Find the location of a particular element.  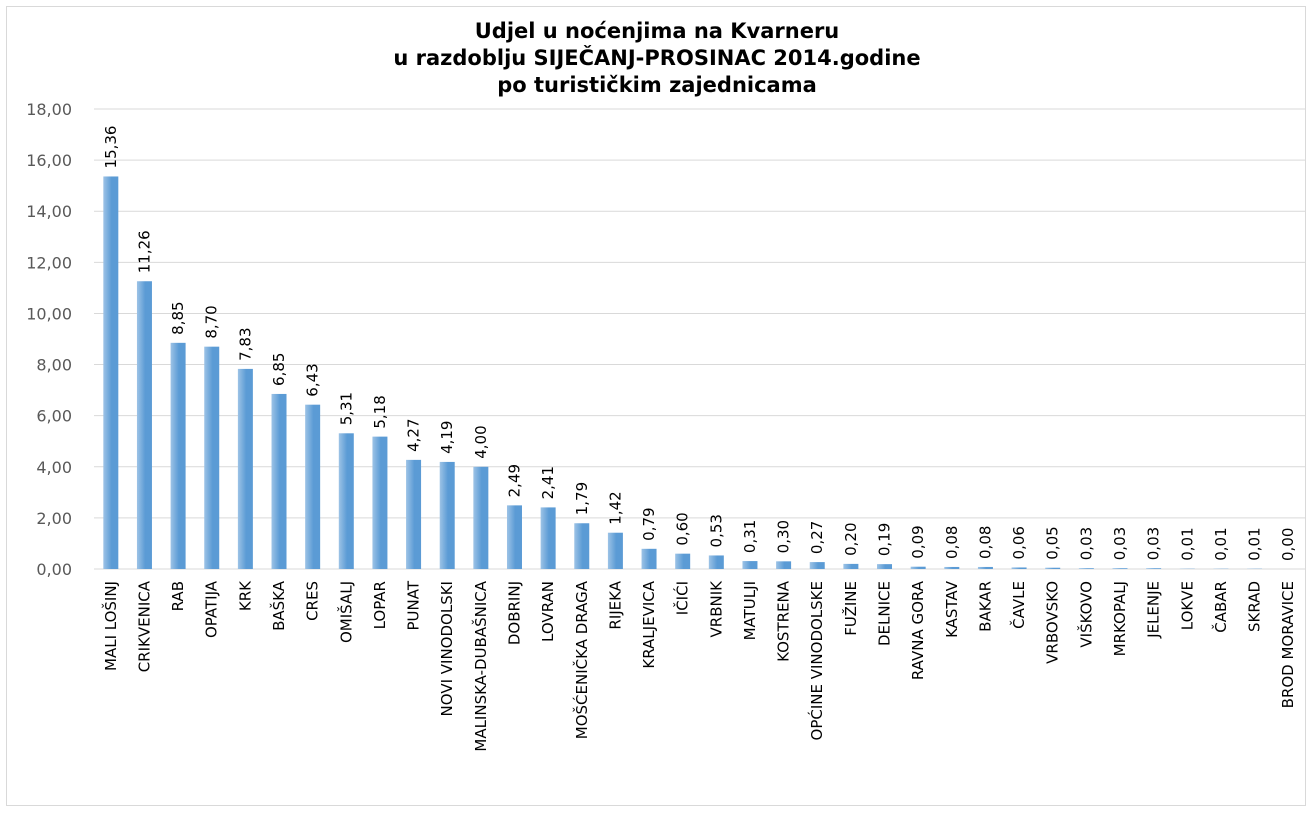

data-label: 1,42 is located at coordinates (615, 507).